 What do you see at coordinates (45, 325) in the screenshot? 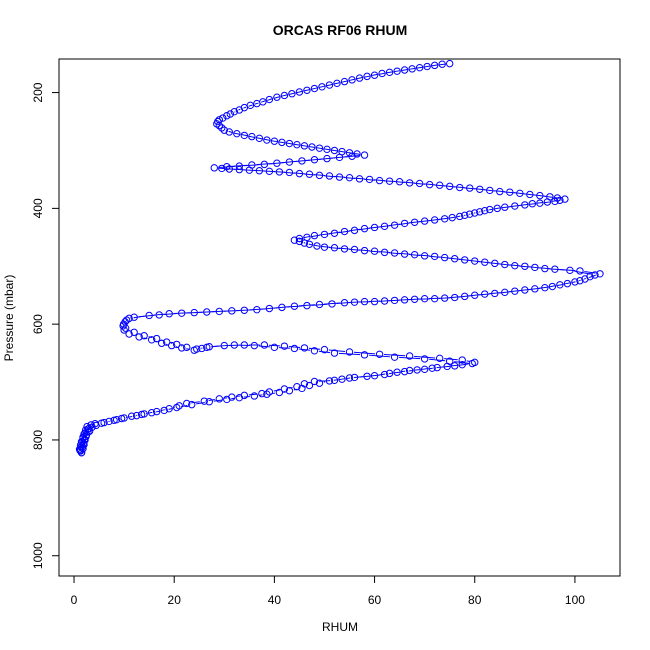
I see `y-axis: 200 400 600 800 1000` at bounding box center [45, 325].